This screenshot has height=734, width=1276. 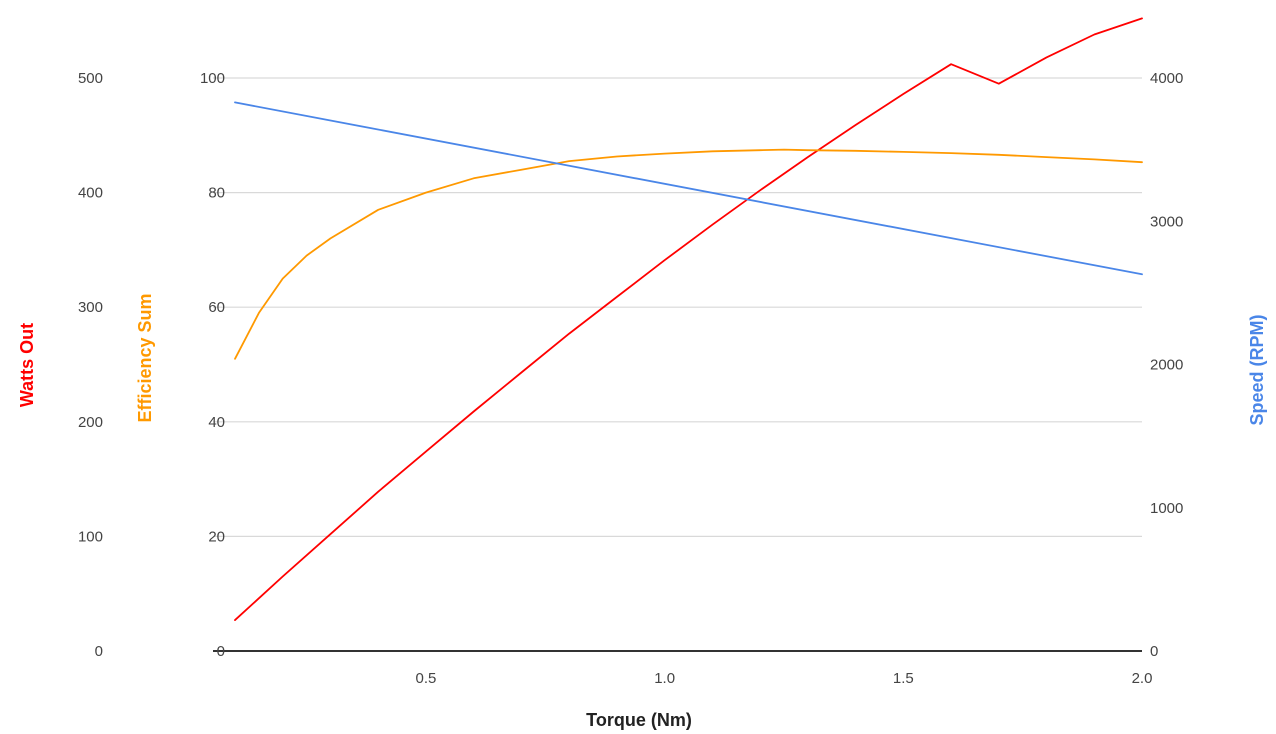 What do you see at coordinates (90, 422) in the screenshot?
I see `watts-tick-label: 200` at bounding box center [90, 422].